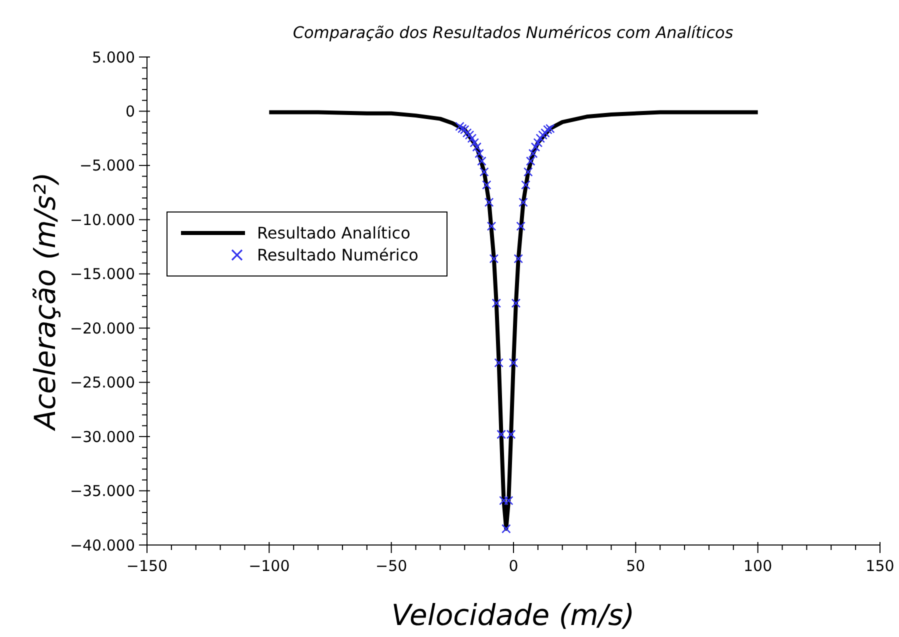 The height and width of the screenshot is (637, 899). I want to click on y-tick-label: −25.000, so click(102, 383).